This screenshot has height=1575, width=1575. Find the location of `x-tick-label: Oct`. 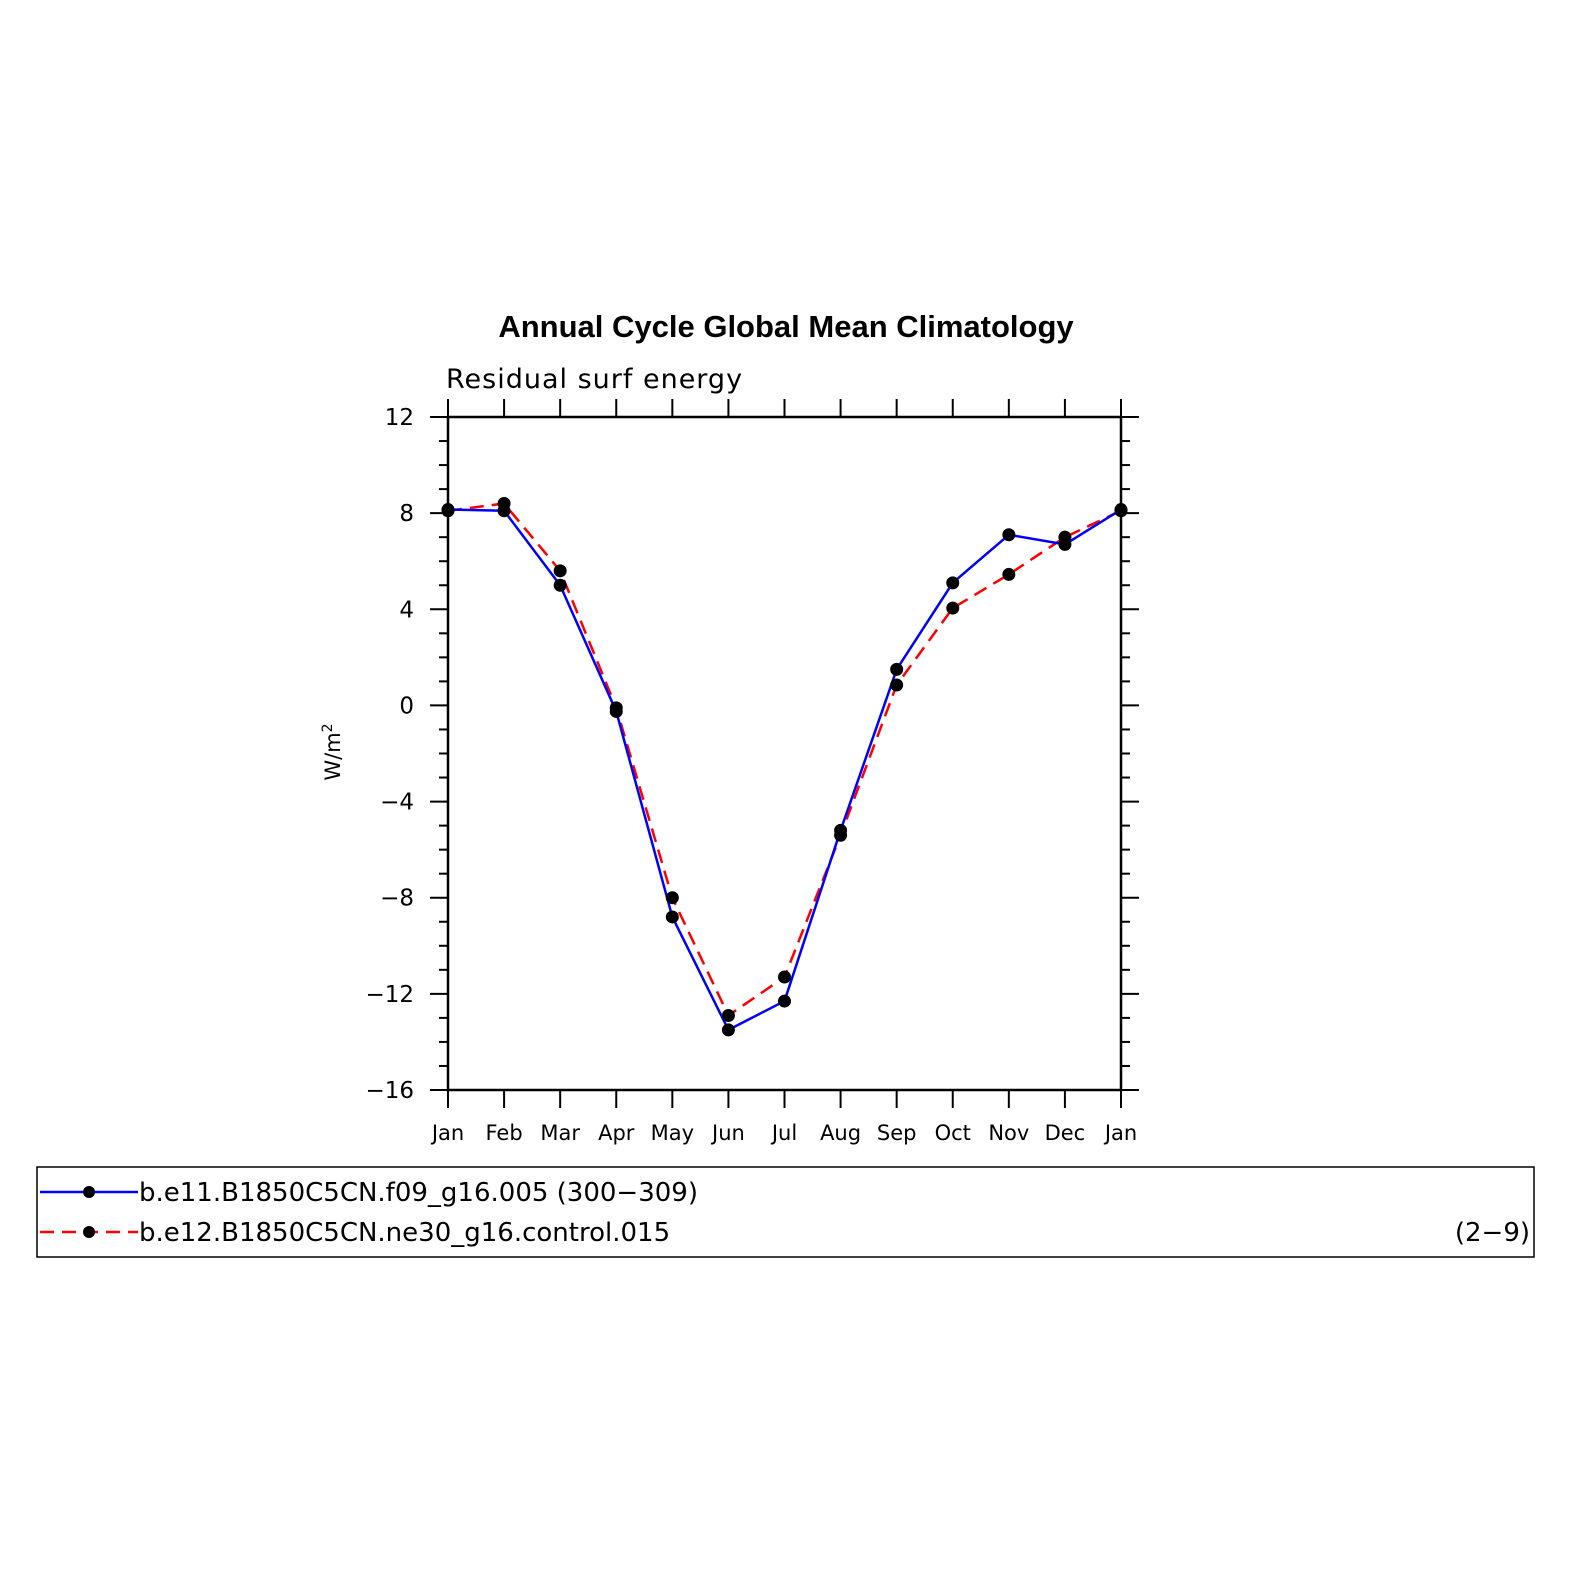

x-tick-label: Oct is located at coordinates (953, 1133).